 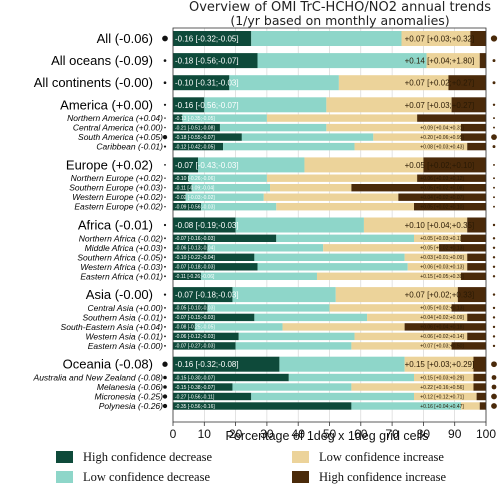 What do you see at coordinates (195, 258) in the screenshot?
I see `annotation-decrease: -0.10 [-0.22;-0.04]` at bounding box center [195, 258].